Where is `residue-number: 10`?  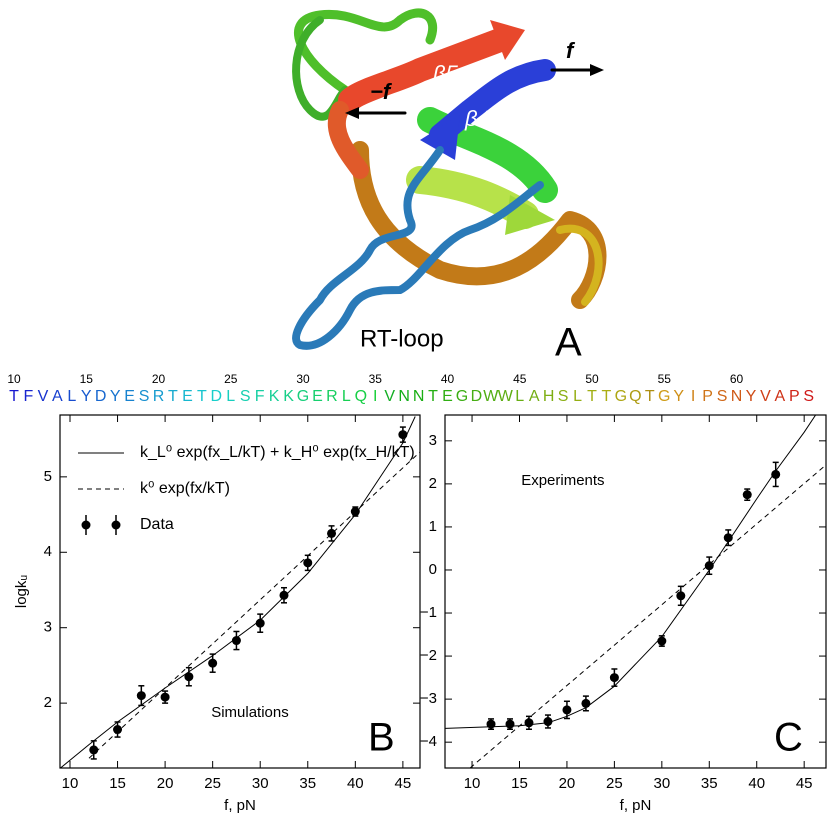 residue-number: 10 is located at coordinates (14, 379).